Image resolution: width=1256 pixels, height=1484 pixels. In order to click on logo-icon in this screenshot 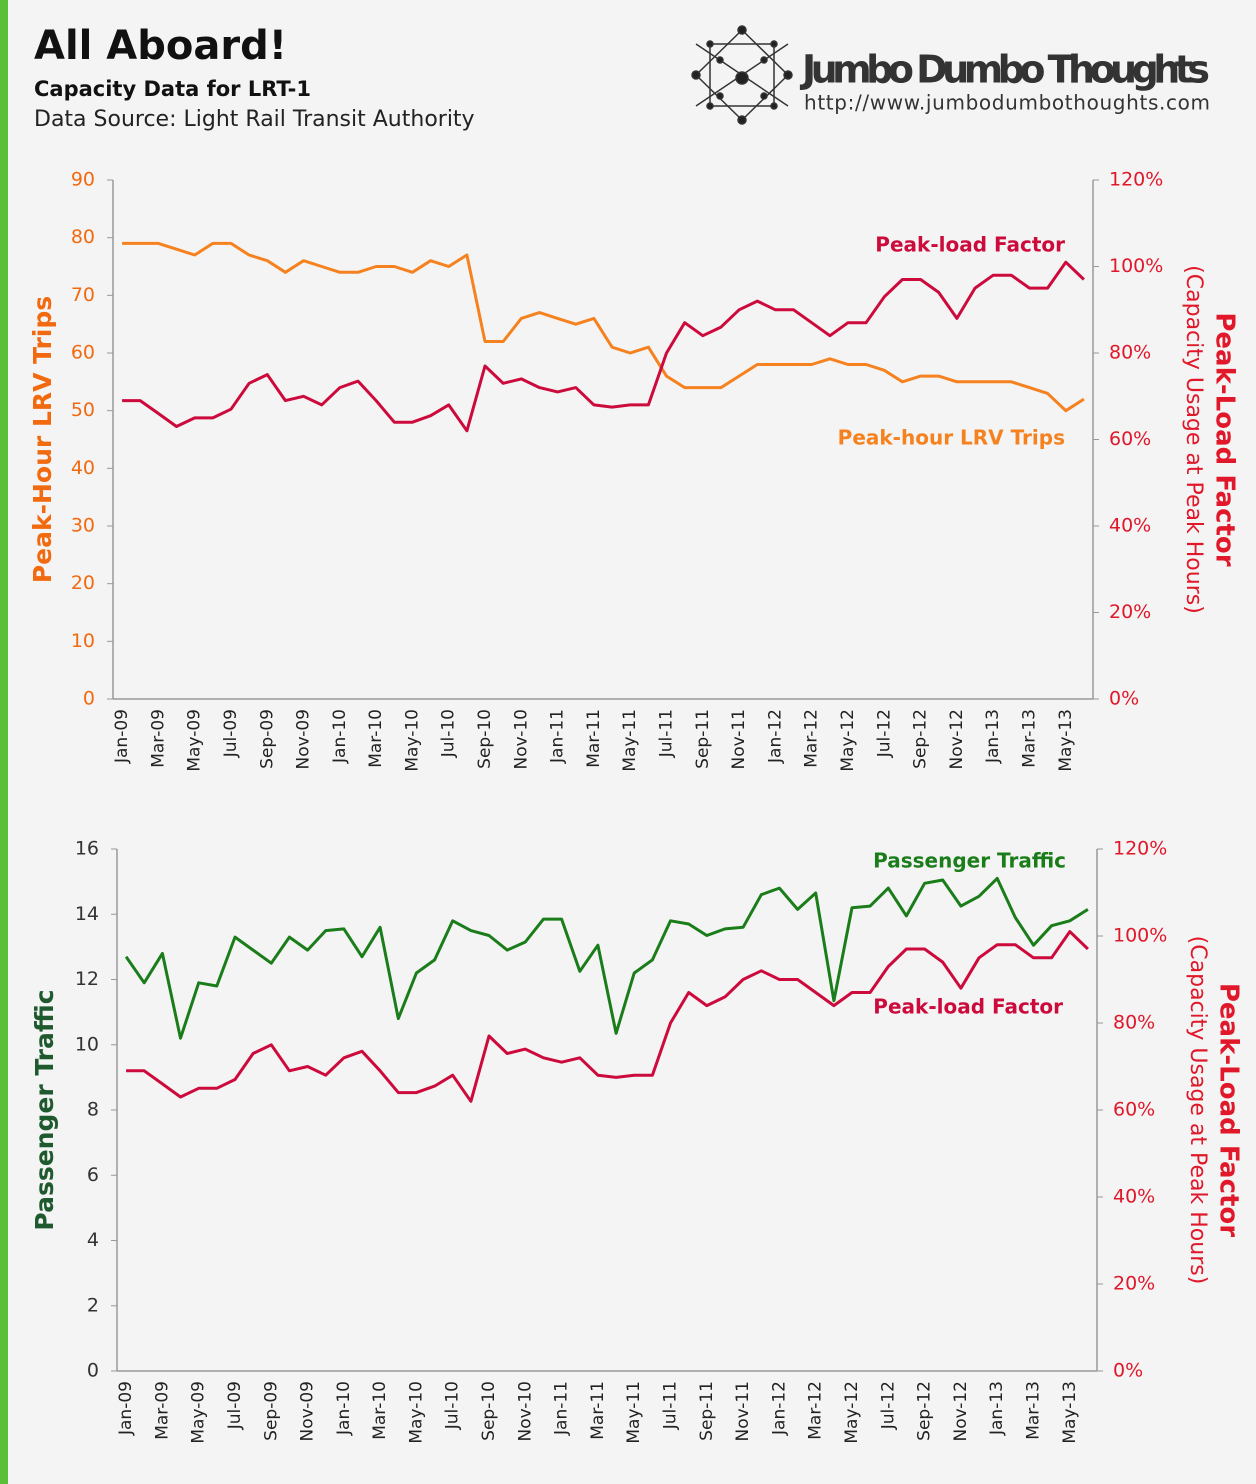, I will do `click(742, 75)`.